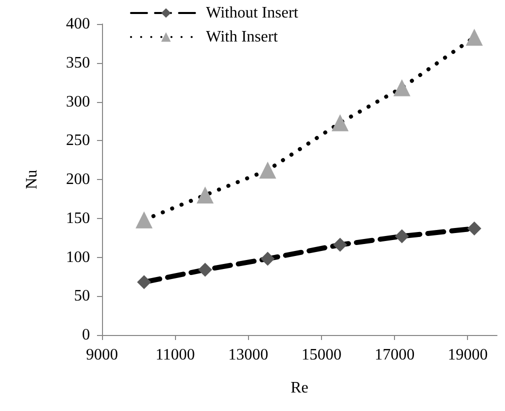 The width and height of the screenshot is (505, 411). What do you see at coordinates (78, 24) in the screenshot?
I see `y-tick-label: 400` at bounding box center [78, 24].